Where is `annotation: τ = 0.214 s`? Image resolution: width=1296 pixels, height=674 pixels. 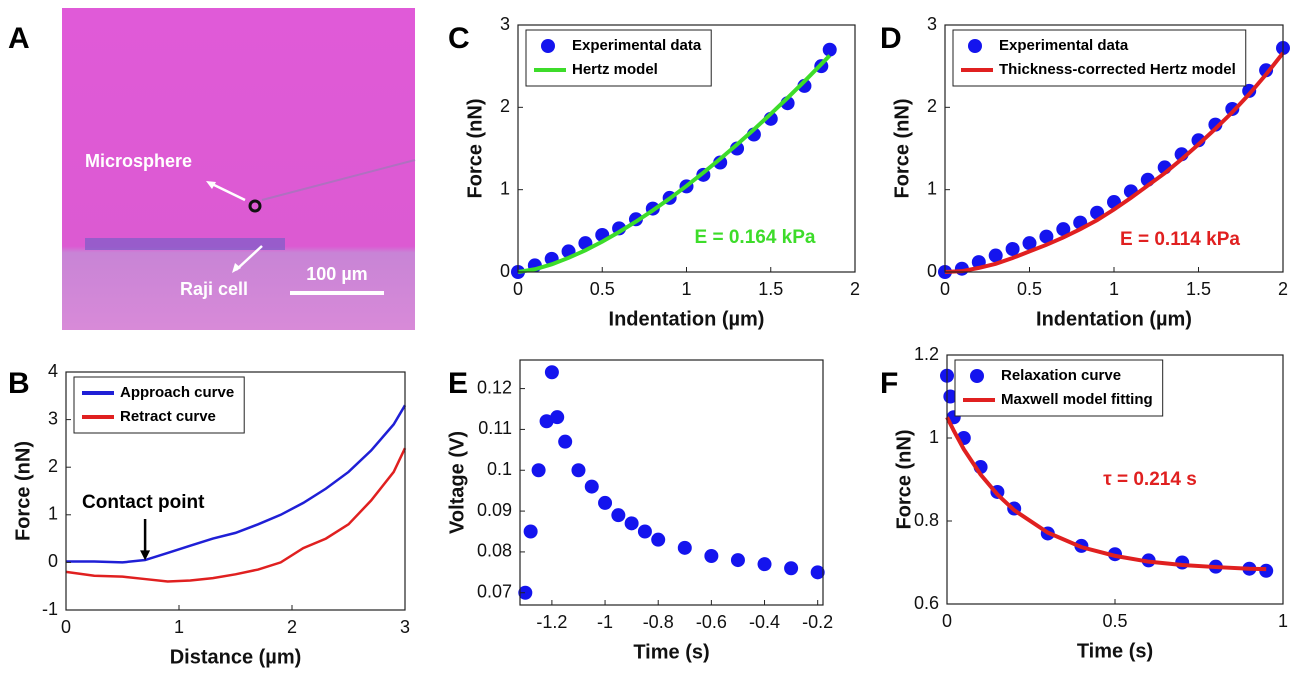 annotation: τ = 0.214 s is located at coordinates (1150, 479).